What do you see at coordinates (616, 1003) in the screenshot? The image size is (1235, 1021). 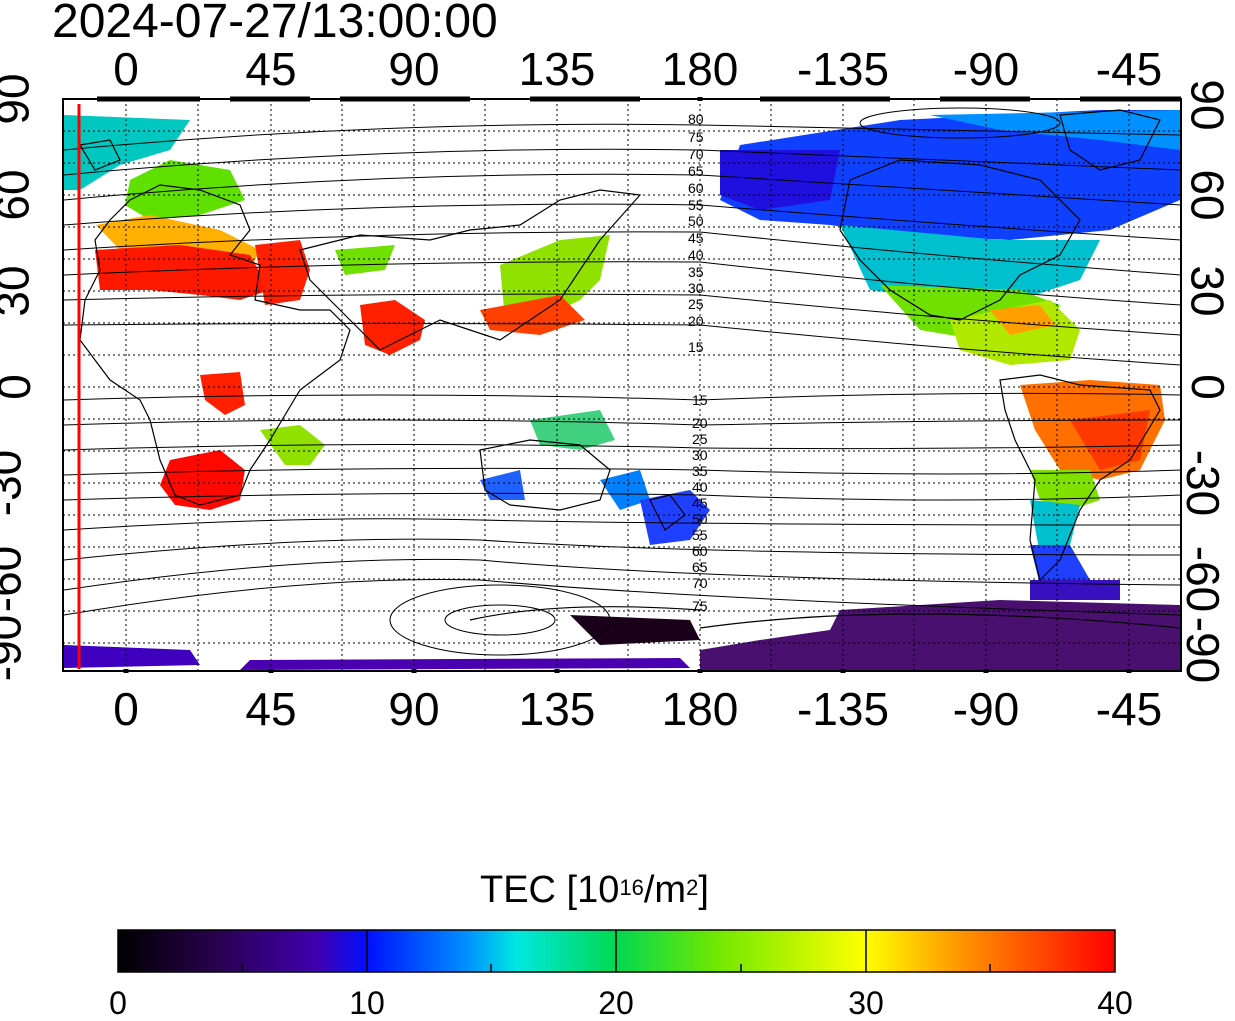 I see `colorbar-tick-20: 20` at bounding box center [616, 1003].